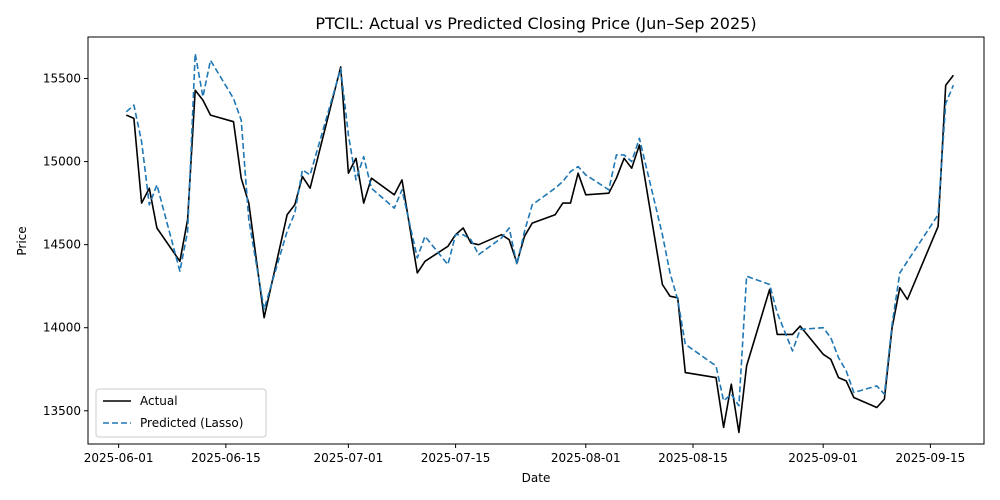  Describe the element at coordinates (159, 401) in the screenshot. I see `legend-label: Actual` at that location.